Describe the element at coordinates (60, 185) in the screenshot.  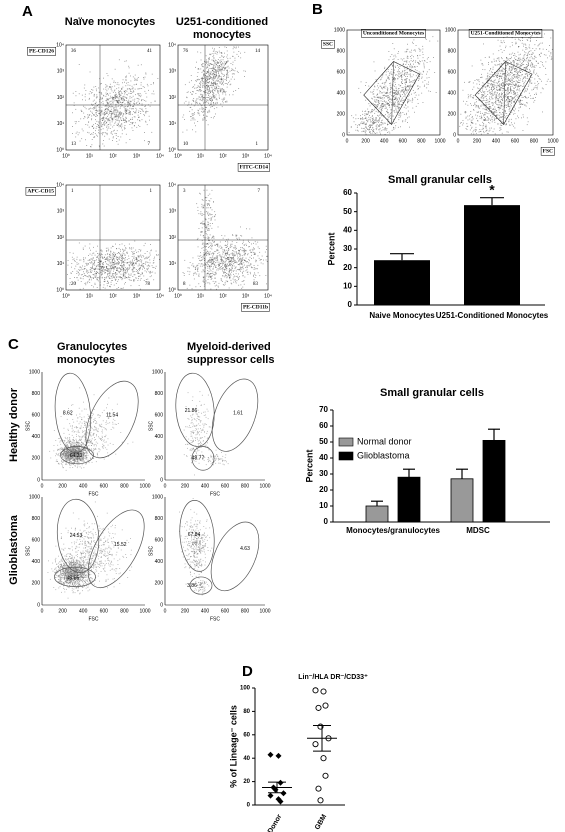
I see `y-tick-label: 10⁴` at that location.